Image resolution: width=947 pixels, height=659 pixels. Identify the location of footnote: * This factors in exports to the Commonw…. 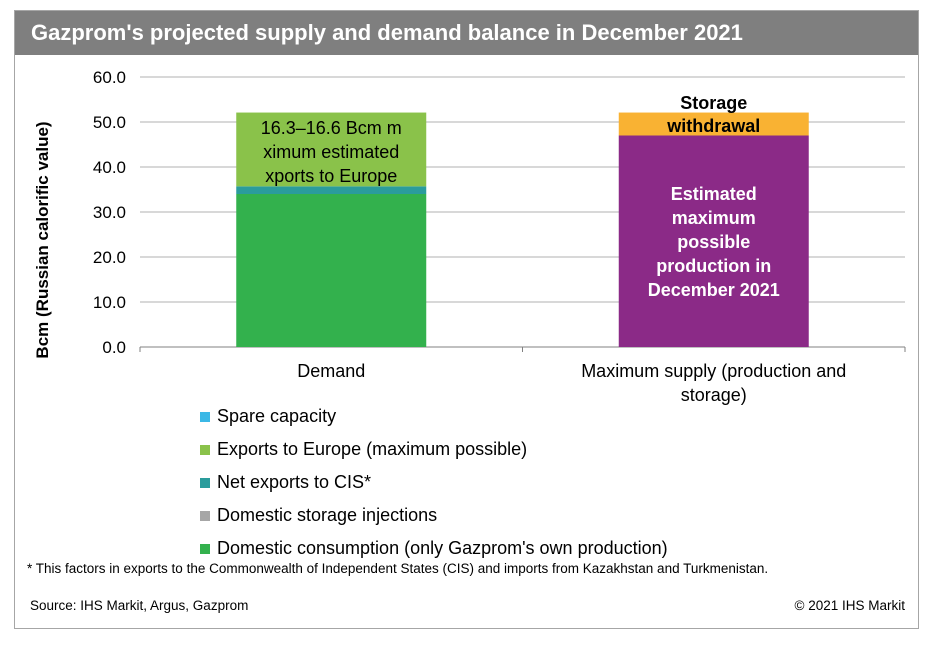
(398, 568).